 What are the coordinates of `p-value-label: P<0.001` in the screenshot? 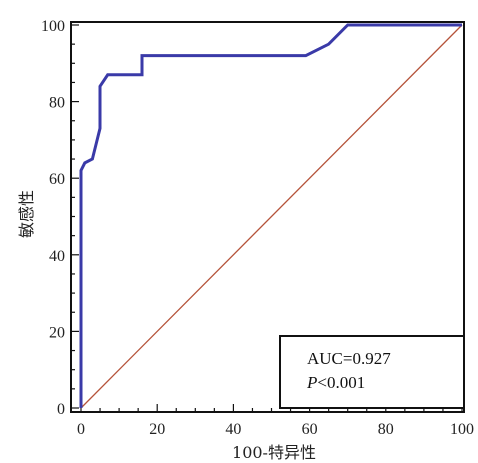 It's located at (335, 382).